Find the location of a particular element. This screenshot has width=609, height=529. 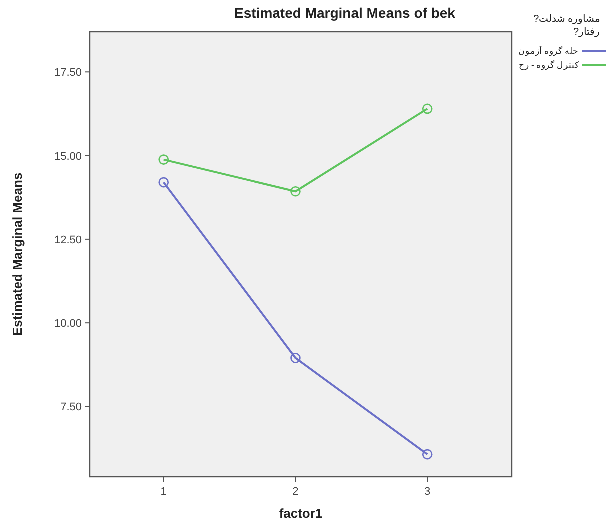

legend-label: کنترل گروه - رح is located at coordinates (549, 65).